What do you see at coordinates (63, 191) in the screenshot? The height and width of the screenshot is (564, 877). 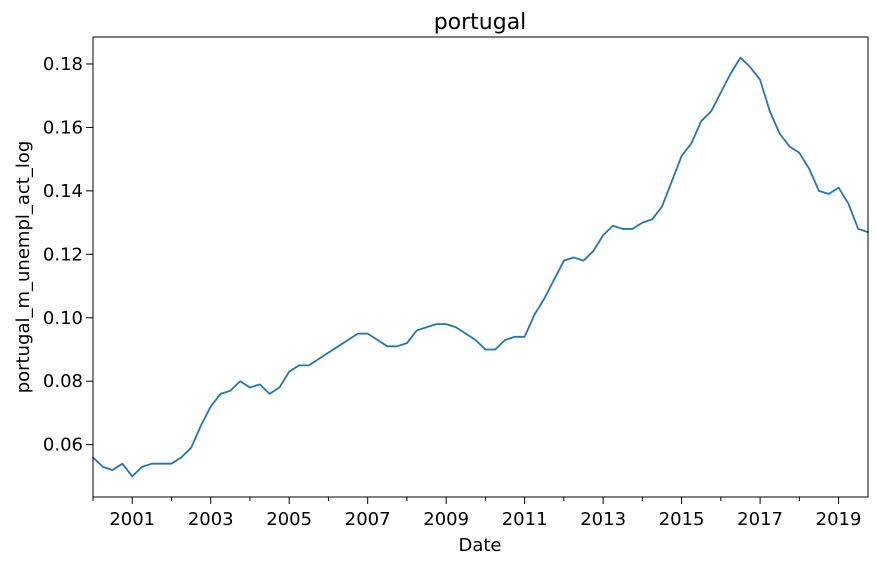 I see `y-tick-label: 0.14` at bounding box center [63, 191].